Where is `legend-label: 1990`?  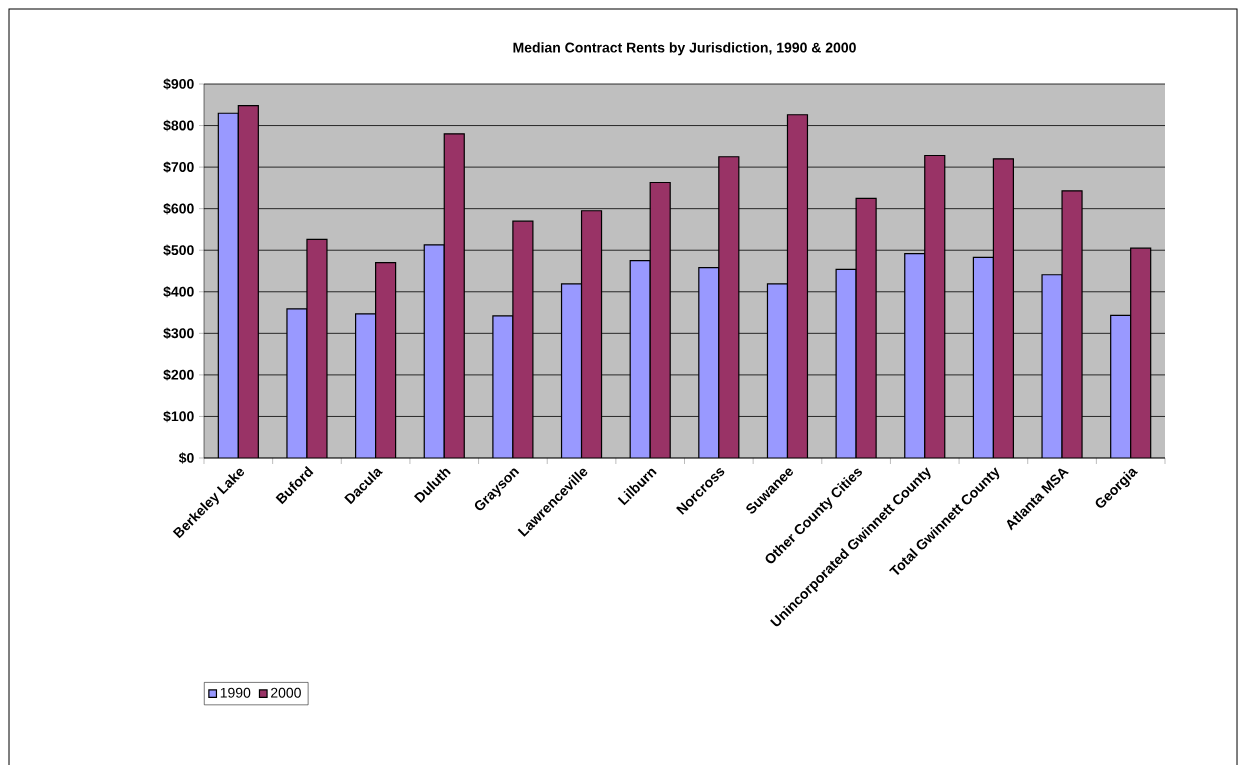 legend-label: 1990 is located at coordinates (235, 692).